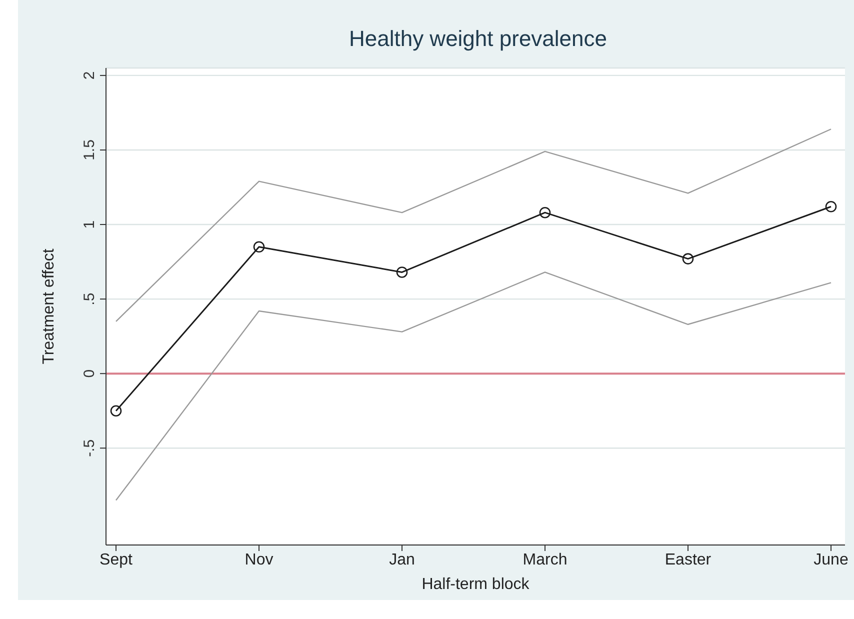 This screenshot has height=619, width=854. Describe the element at coordinates (545, 559) in the screenshot. I see `x-tick-label: March` at that location.